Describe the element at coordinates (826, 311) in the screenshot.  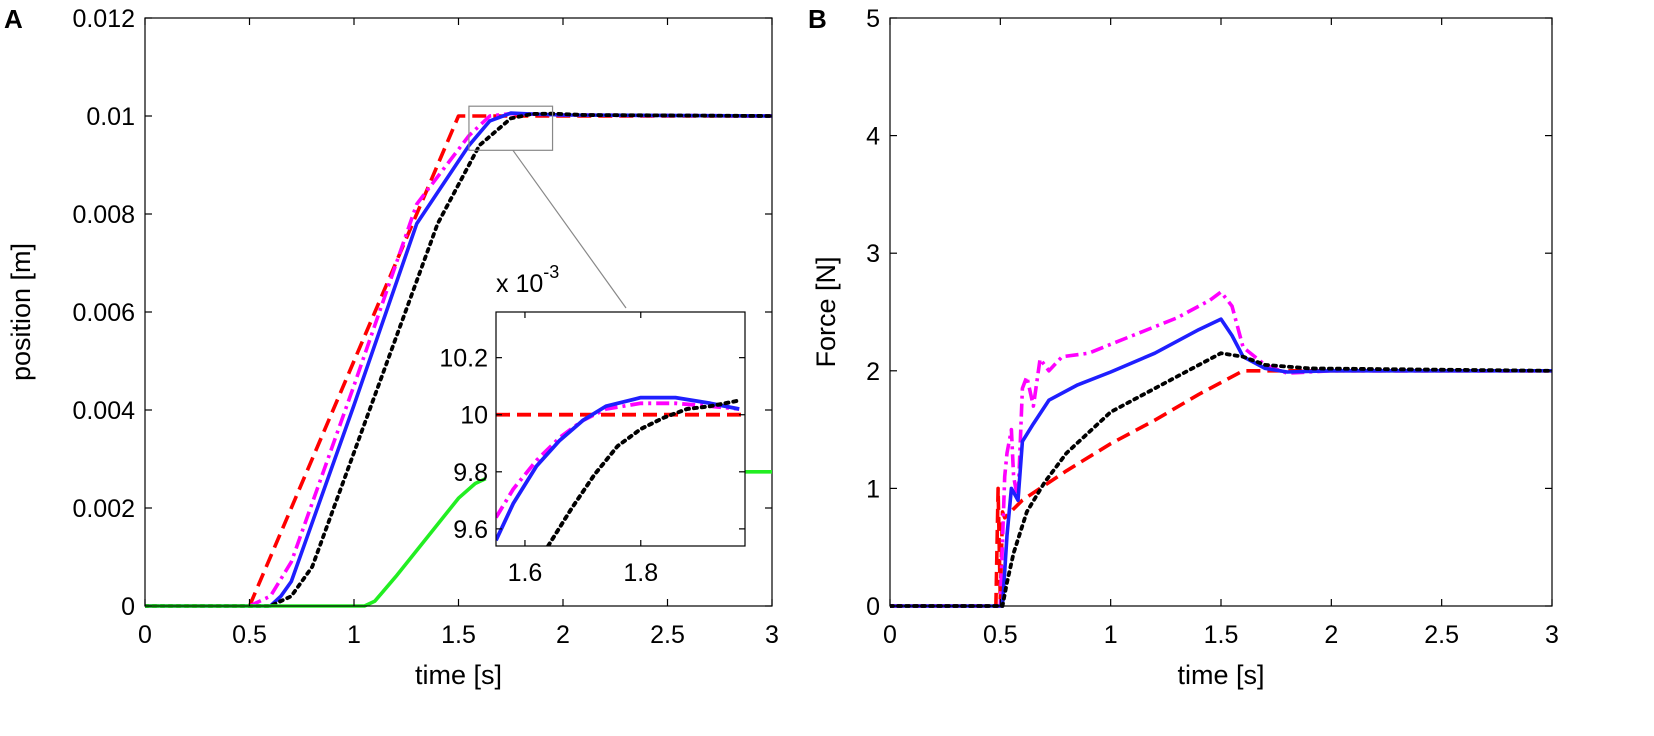
I see `y-axis-label: Force [N]` at that location.